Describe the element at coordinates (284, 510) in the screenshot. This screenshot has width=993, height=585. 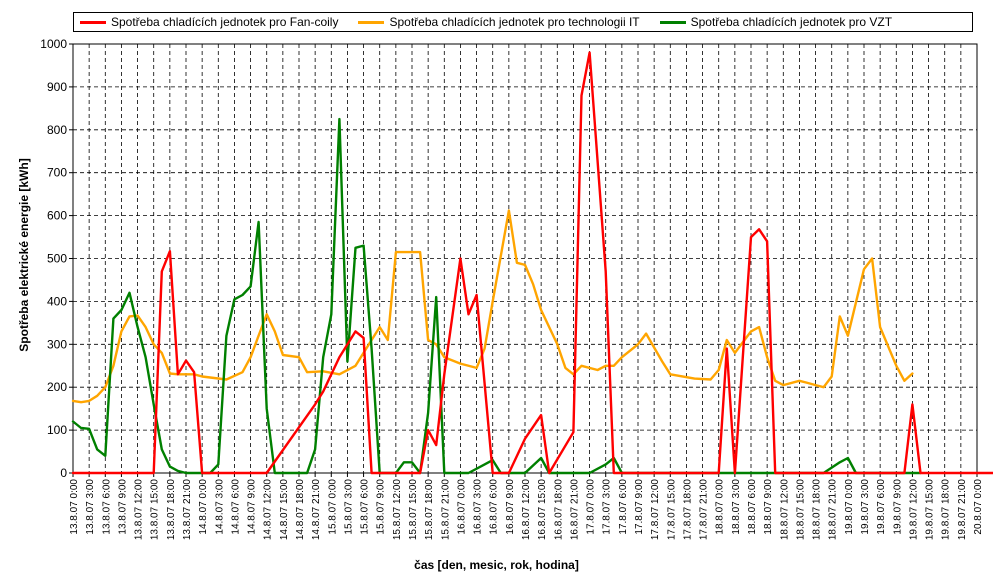
I see `x-tick-label: 14.8.07 15:00` at that location.